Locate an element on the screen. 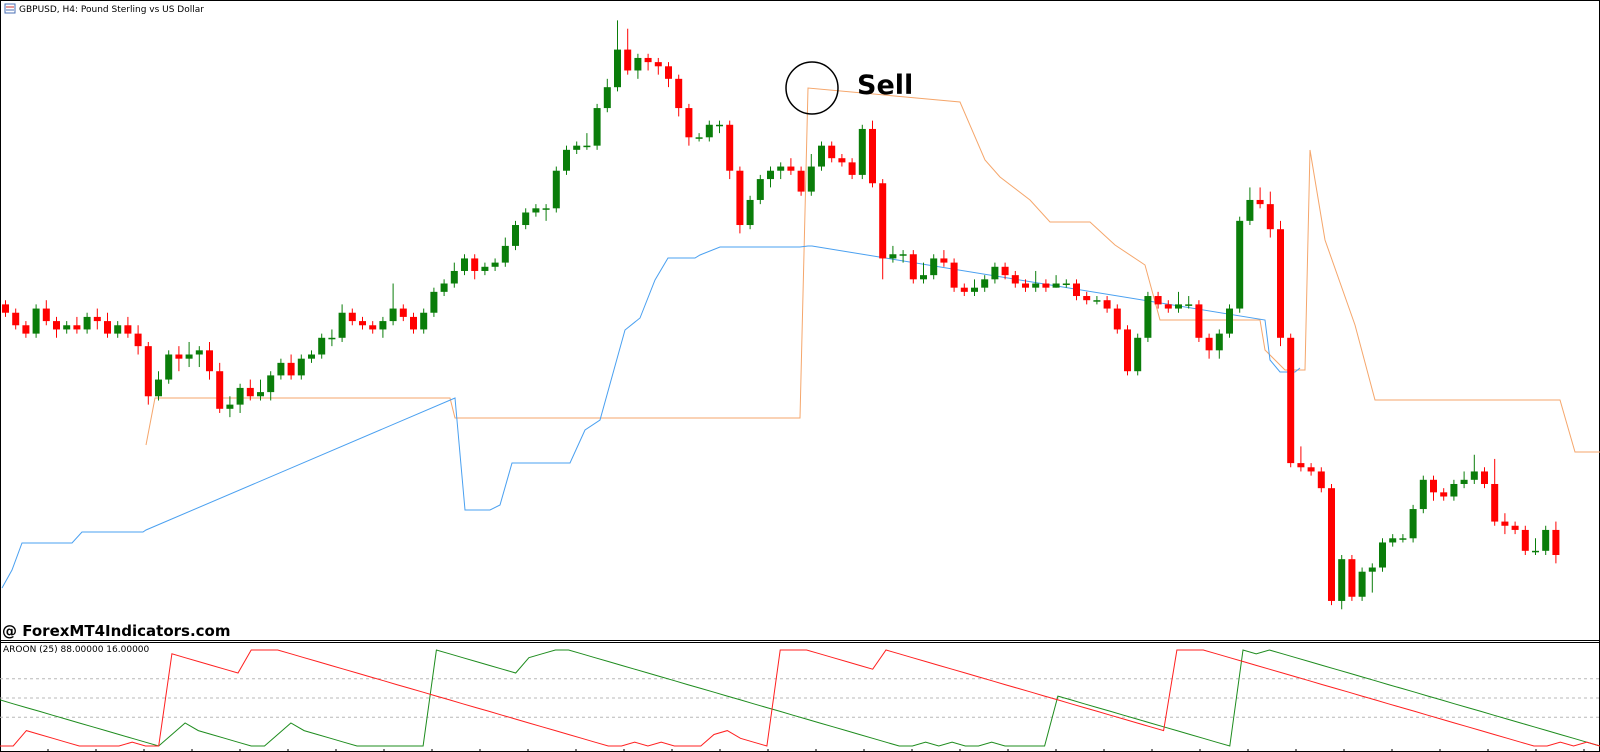 The image size is (1600, 752). chart-window-icon is located at coordinates (10, 8).